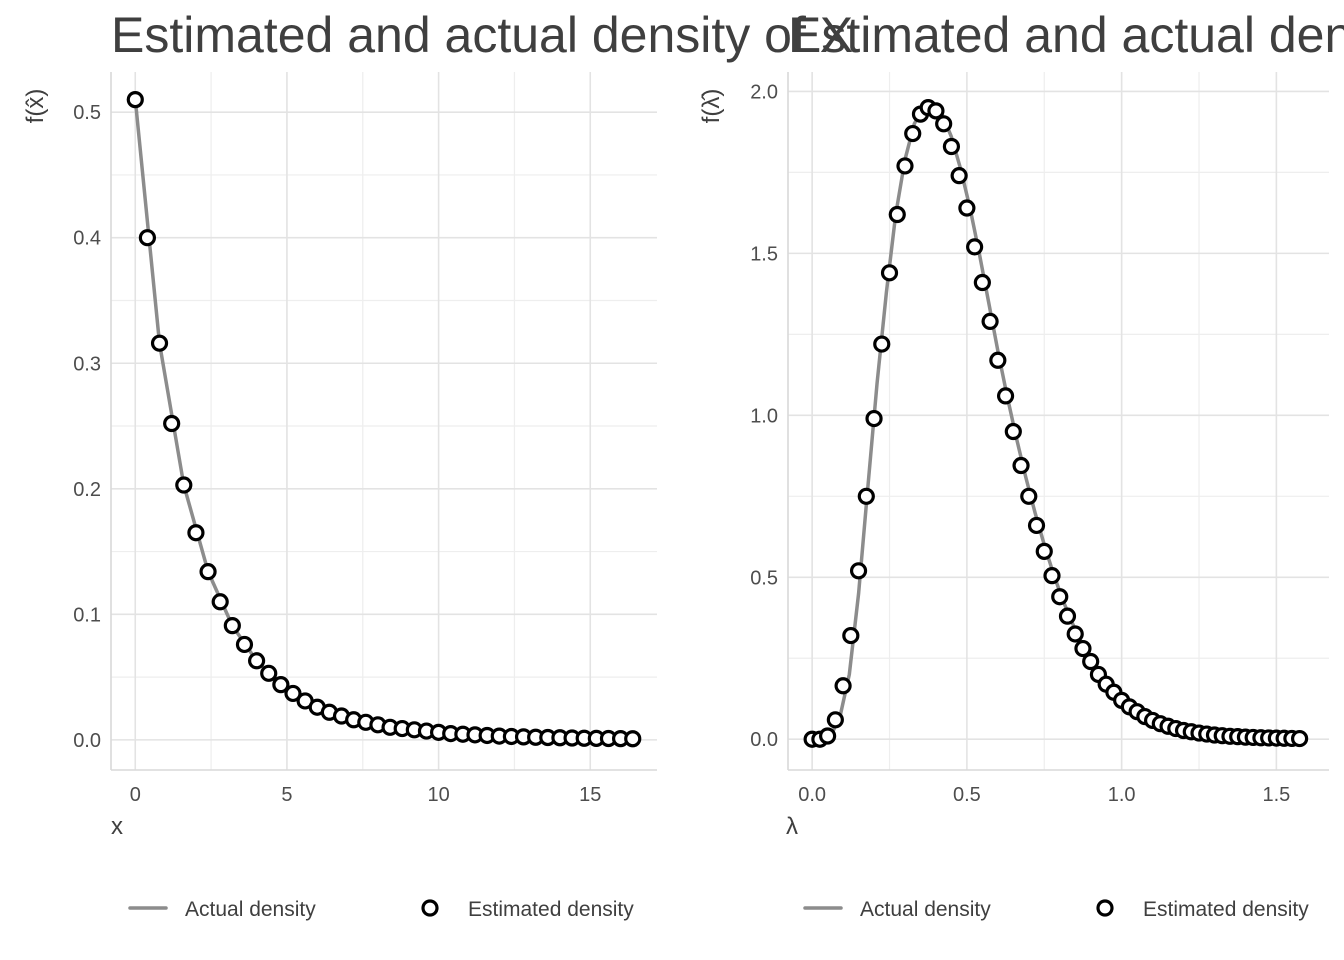  What do you see at coordinates (87, 239) in the screenshot?
I see `y-tick-label: 0.4` at bounding box center [87, 239].